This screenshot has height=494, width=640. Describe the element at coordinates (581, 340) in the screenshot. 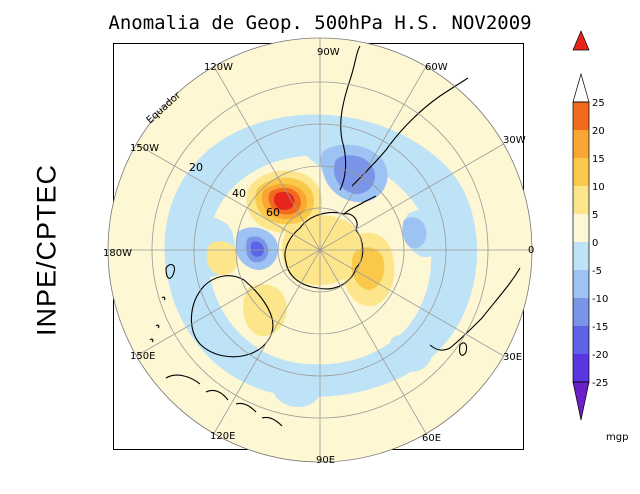

I see `colorbar-bin-m20-m15` at that location.